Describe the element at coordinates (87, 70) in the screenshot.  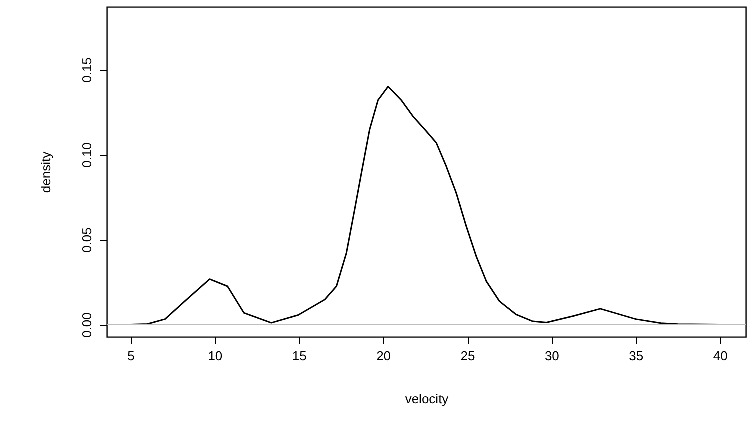
I see `y-tick-label: 0.15` at that location.